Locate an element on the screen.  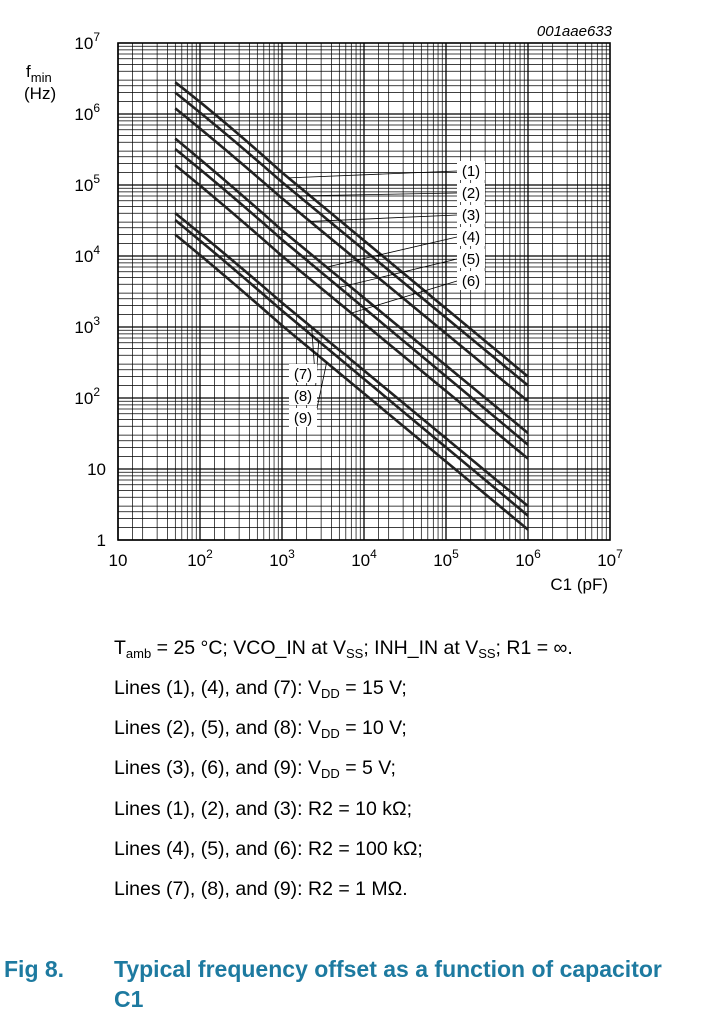
y-axis-label-subscript: min is located at coordinates (41, 77).